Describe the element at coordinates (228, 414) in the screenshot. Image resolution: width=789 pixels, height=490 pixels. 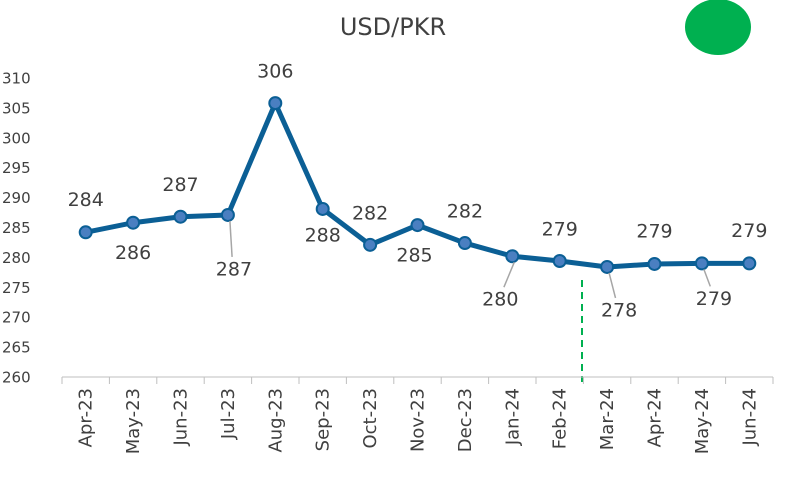
I see `x-tick-label: Jul-23` at that location.